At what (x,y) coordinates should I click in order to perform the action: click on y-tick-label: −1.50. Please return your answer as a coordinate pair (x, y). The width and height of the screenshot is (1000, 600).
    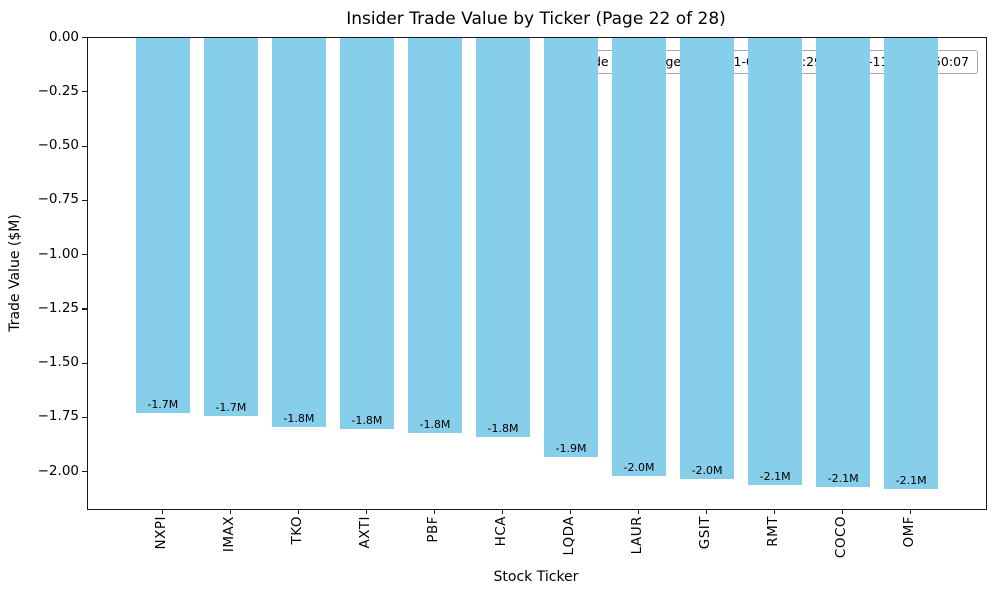
    Looking at the image, I should click on (58, 362).